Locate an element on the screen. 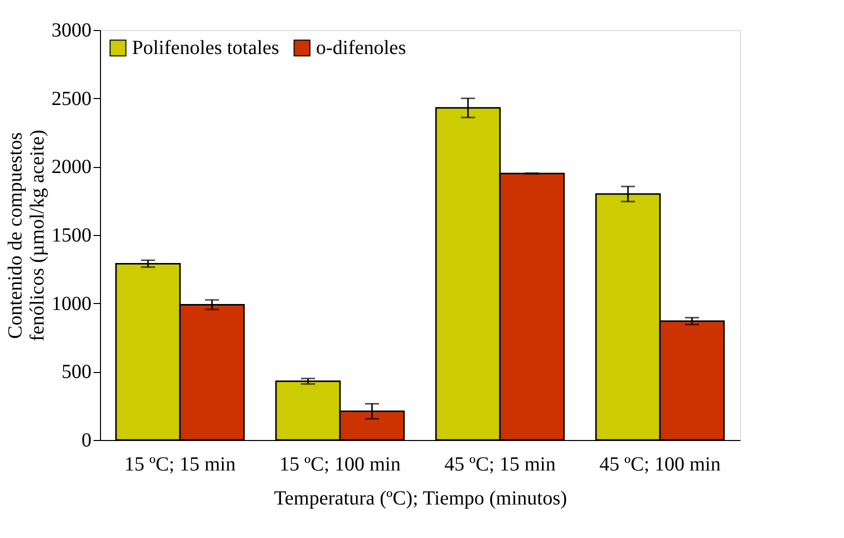 This screenshot has width=844, height=538. y-tick-label: 1000 is located at coordinates (72, 303).